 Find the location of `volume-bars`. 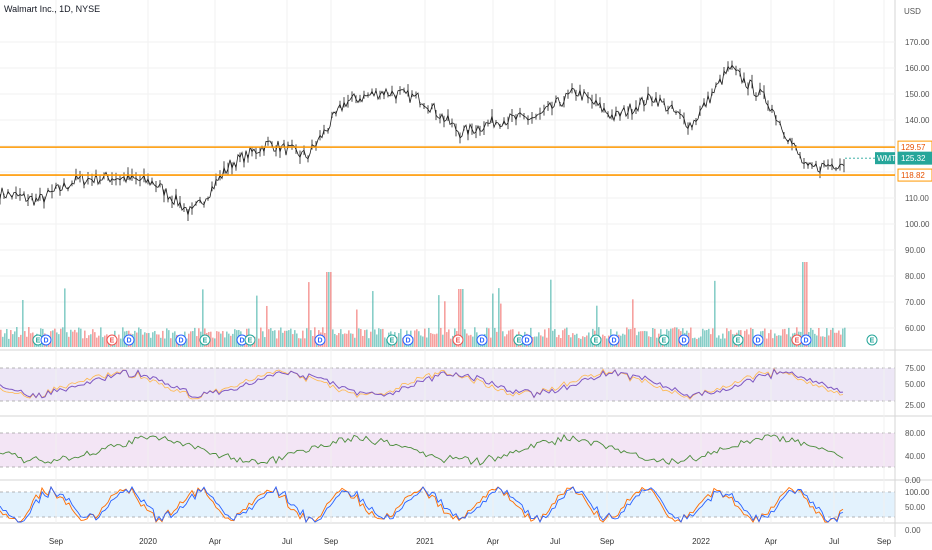

volume-bars is located at coordinates (423, 304).